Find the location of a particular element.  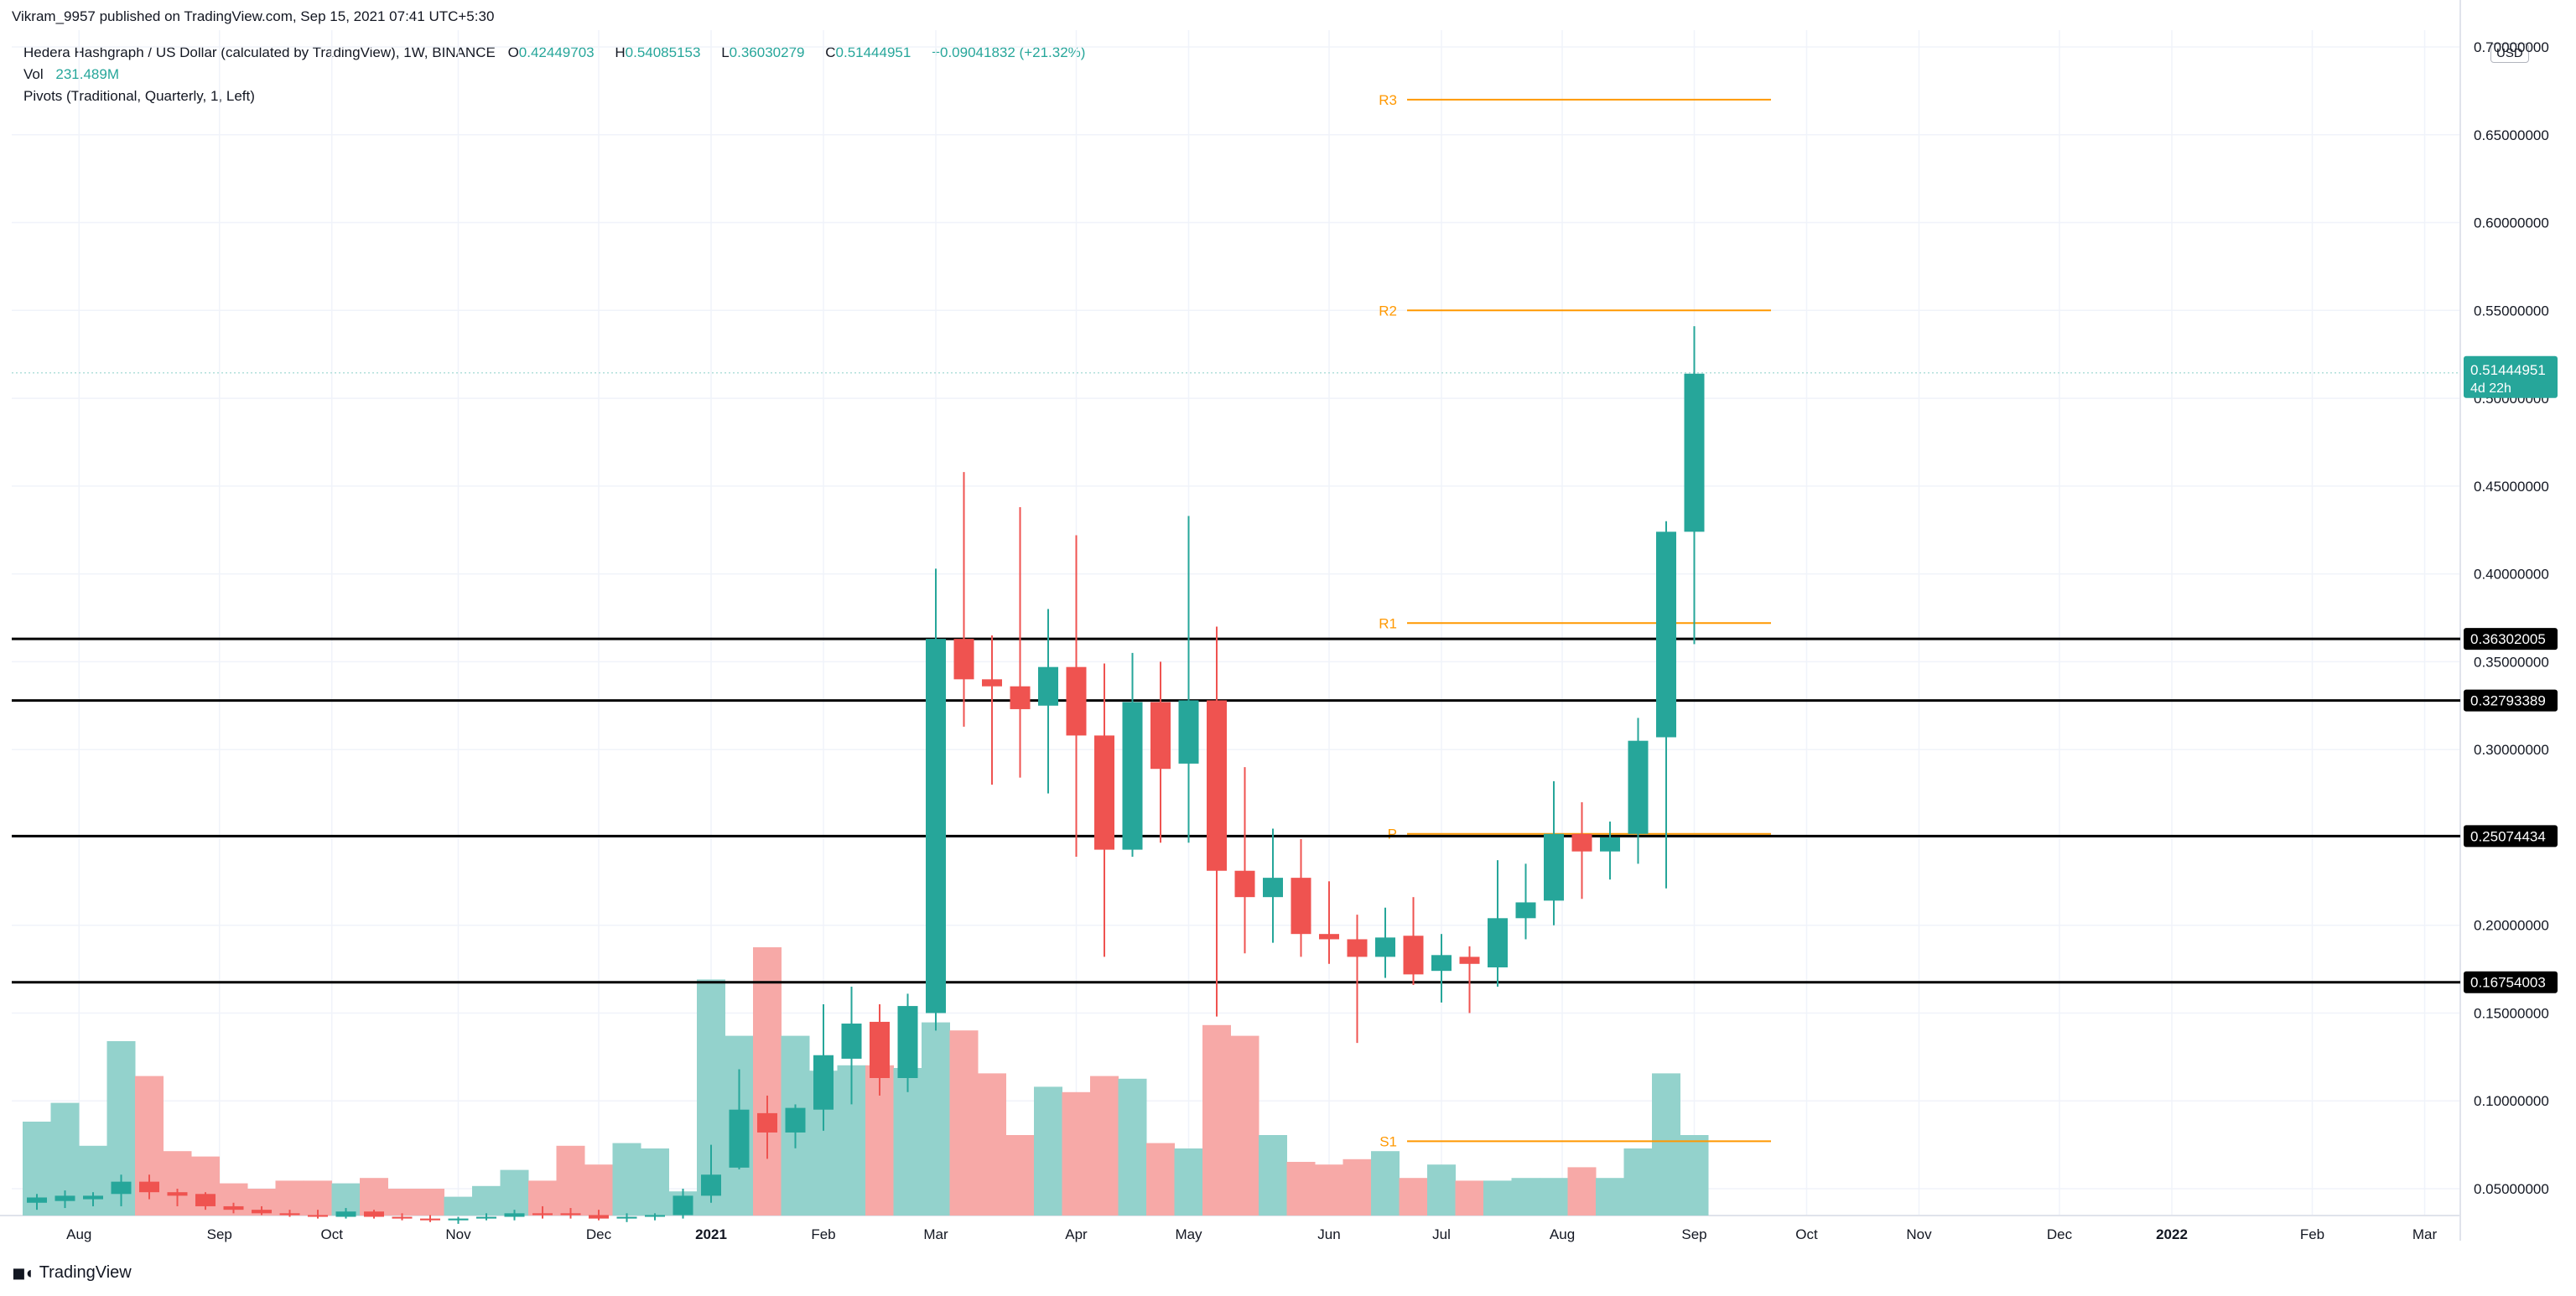

level-price-tag-text: 0.36302005 is located at coordinates (2508, 639).